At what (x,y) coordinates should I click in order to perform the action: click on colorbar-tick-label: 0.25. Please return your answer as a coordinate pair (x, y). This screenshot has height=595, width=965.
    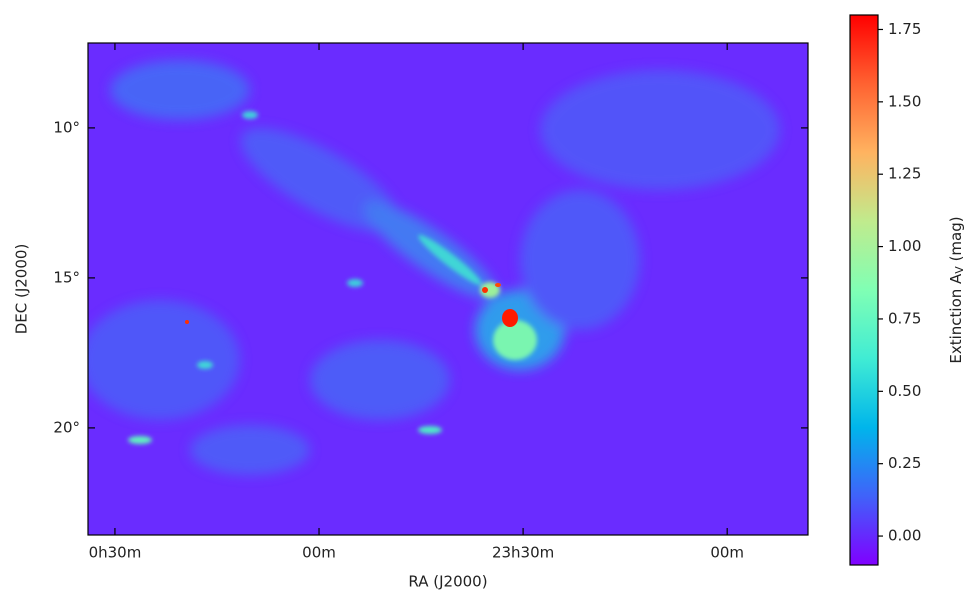
    Looking at the image, I should click on (904, 463).